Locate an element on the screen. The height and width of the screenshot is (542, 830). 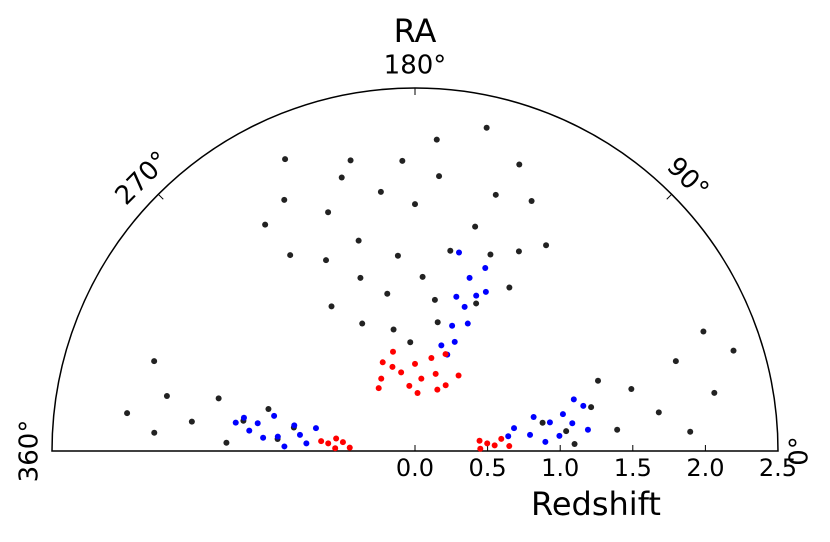
x-tick-label: 270° is located at coordinates (143, 179).